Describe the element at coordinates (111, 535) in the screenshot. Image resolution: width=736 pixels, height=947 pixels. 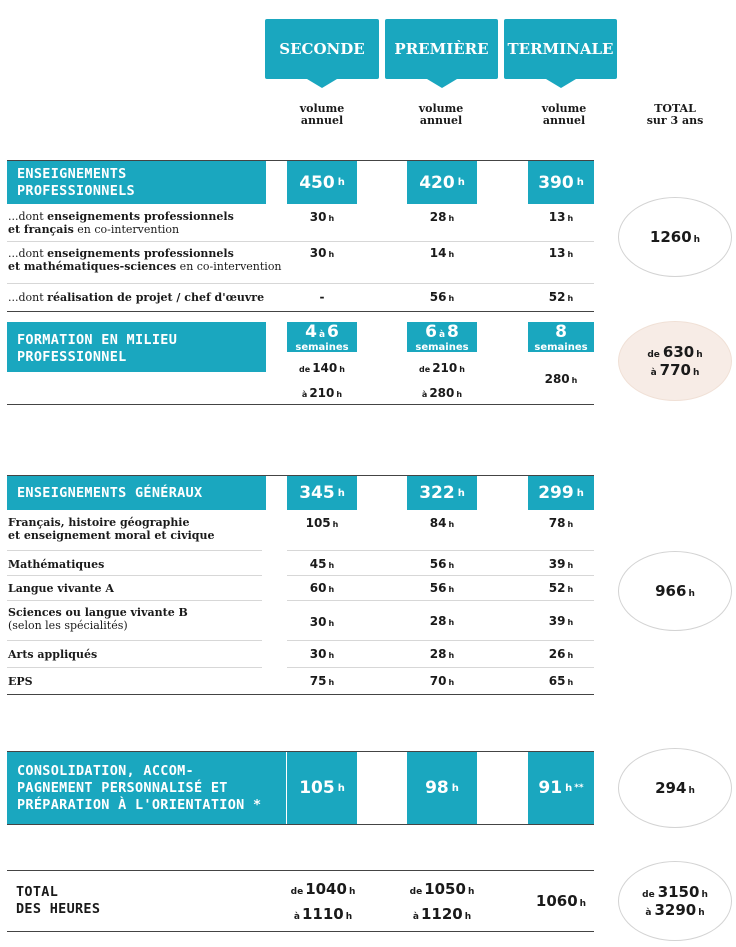
I see `bold-text: et enseignement moral et civique` at that location.